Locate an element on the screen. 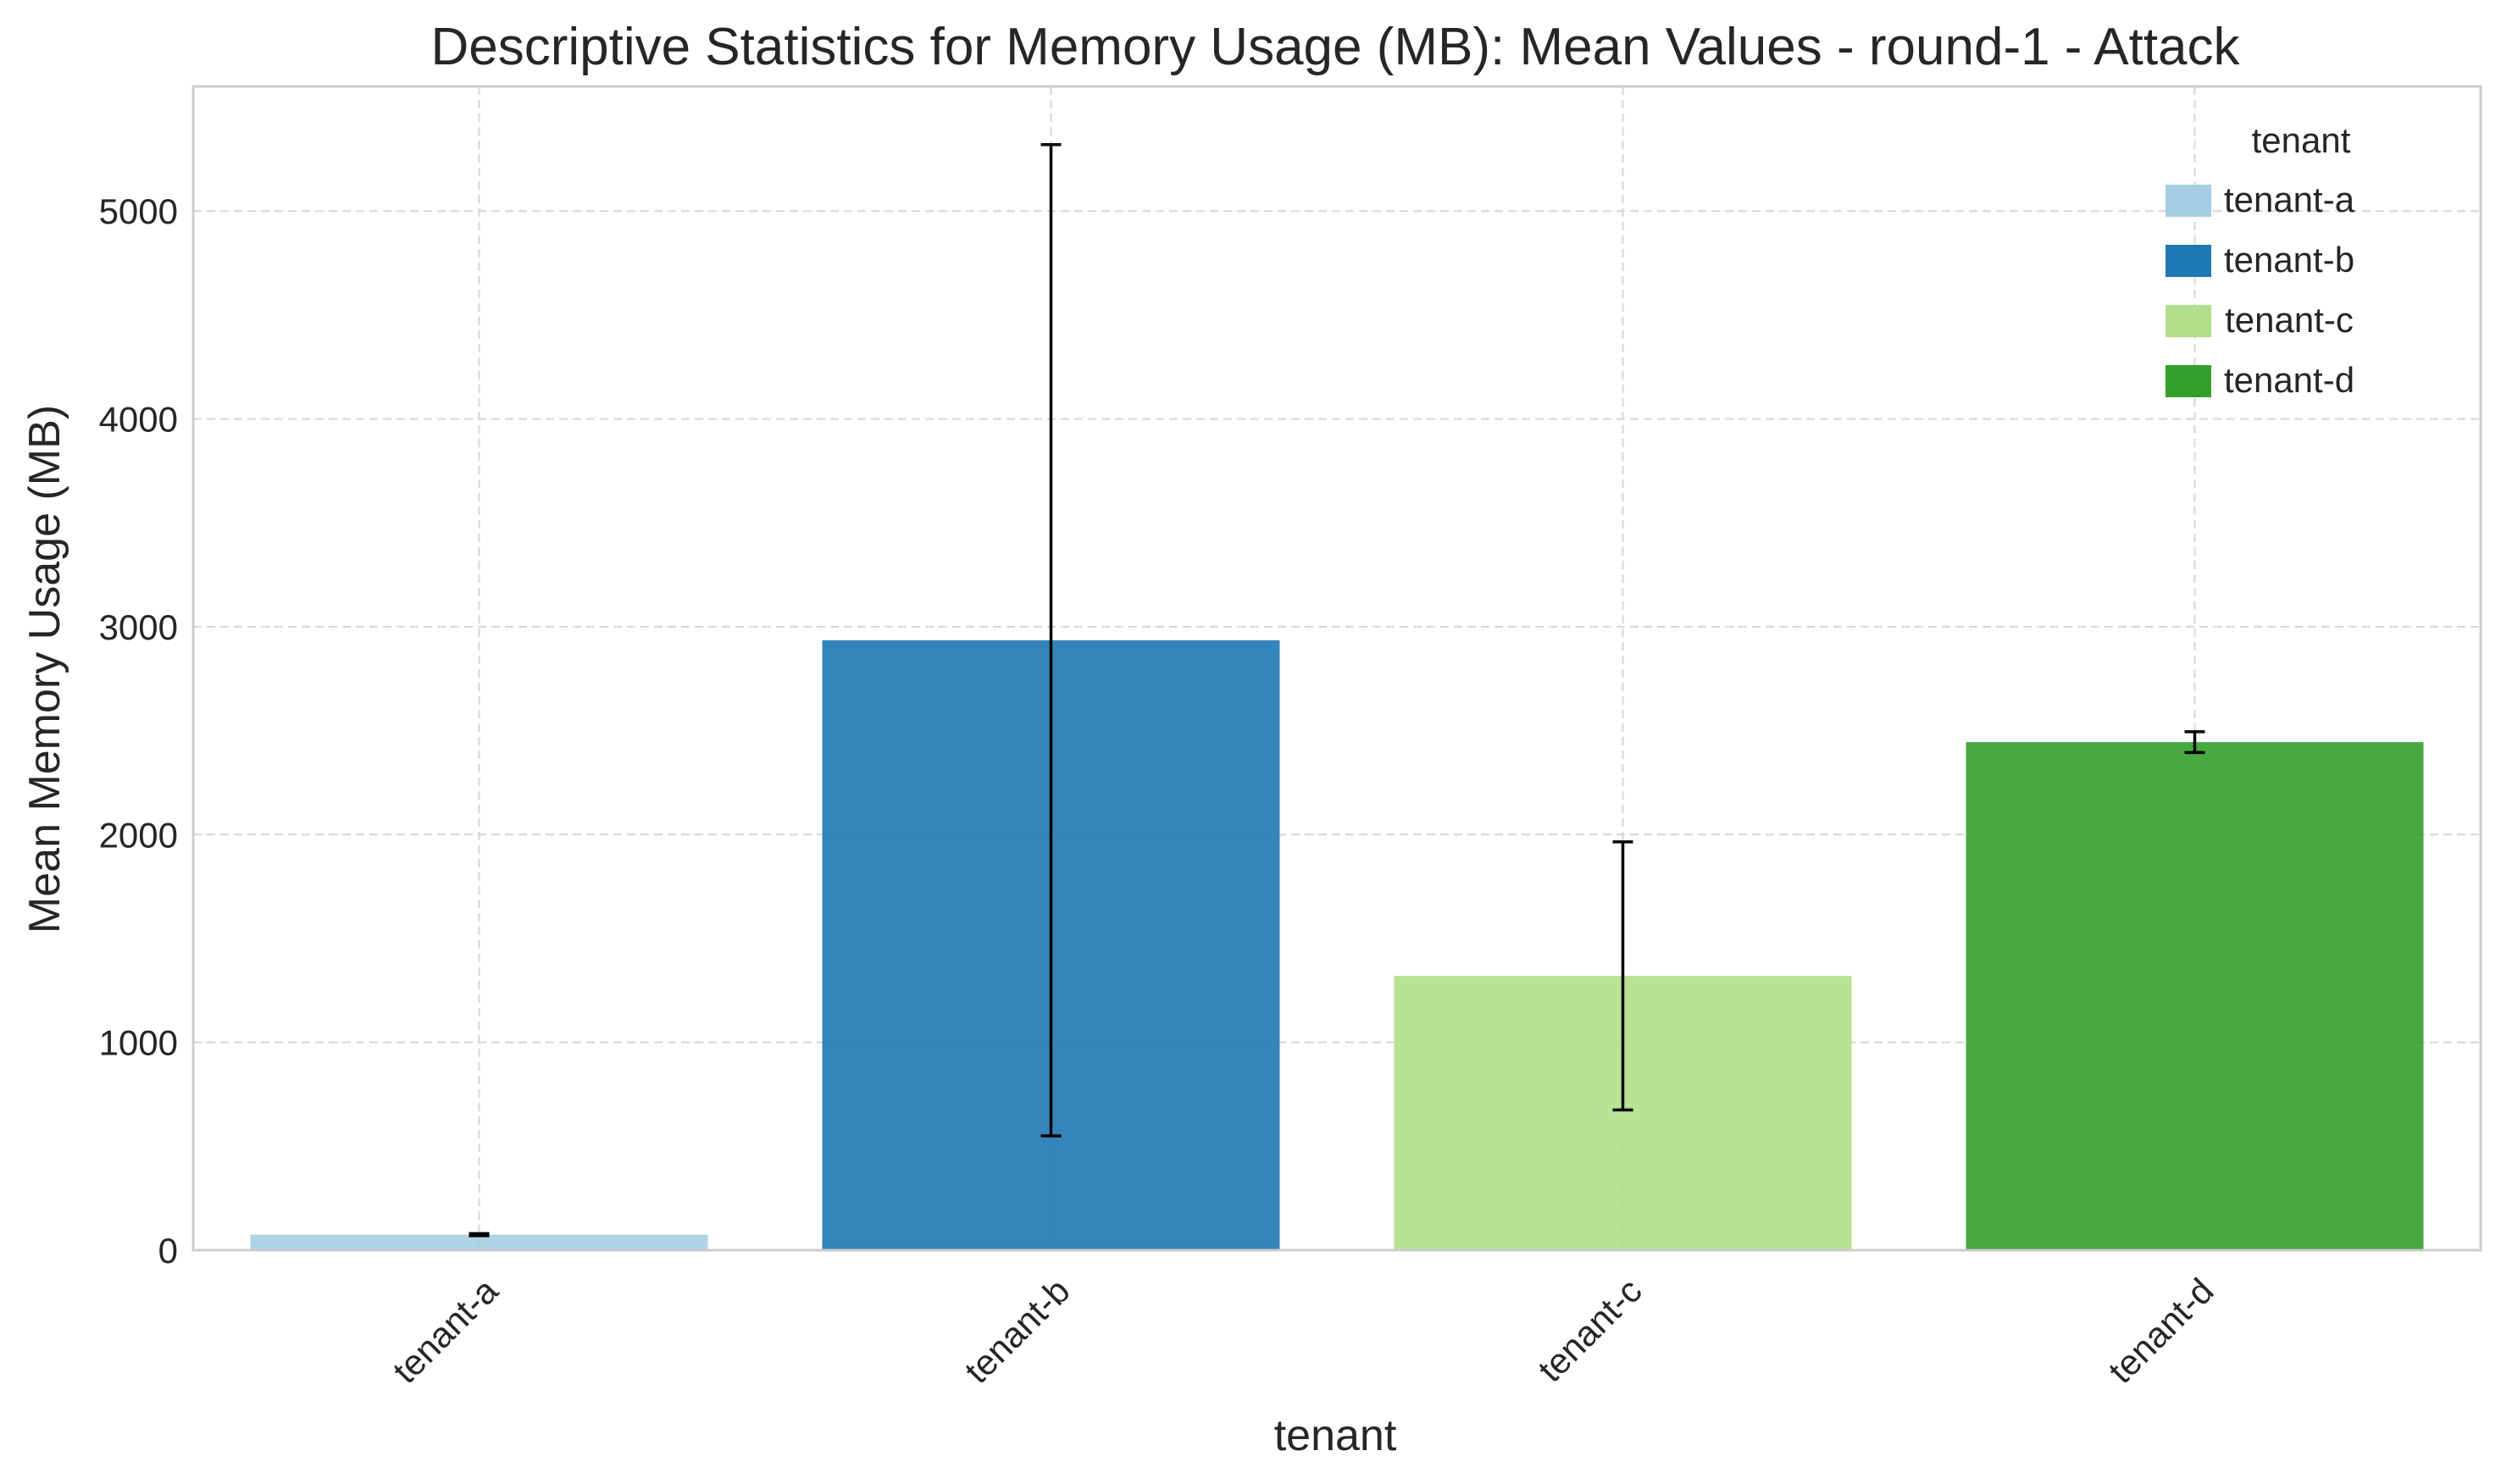 The width and height of the screenshot is (2501, 1484). y-tick-label: 0 is located at coordinates (168, 1251).